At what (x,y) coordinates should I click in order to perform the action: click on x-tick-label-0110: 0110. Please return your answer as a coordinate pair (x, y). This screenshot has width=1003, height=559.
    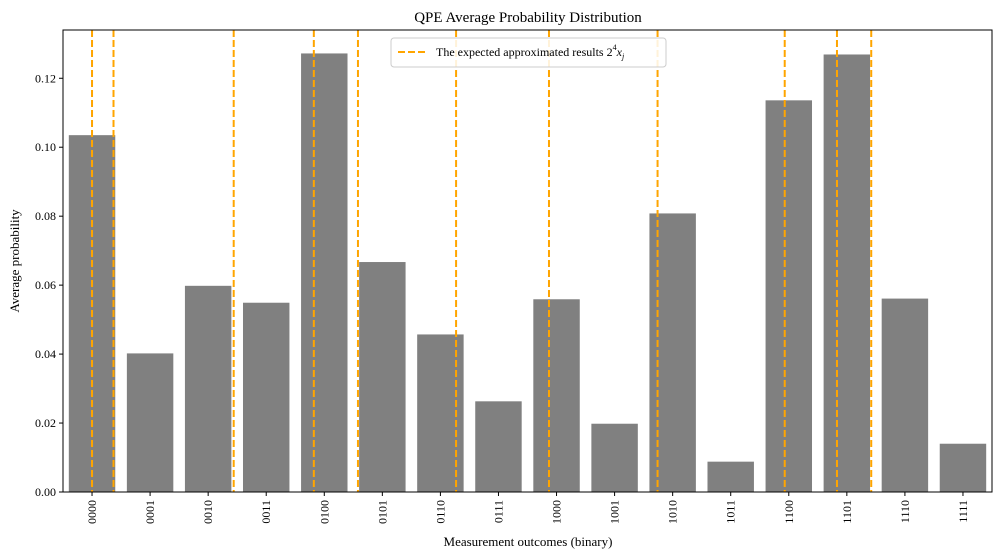
    Looking at the image, I should click on (440, 512).